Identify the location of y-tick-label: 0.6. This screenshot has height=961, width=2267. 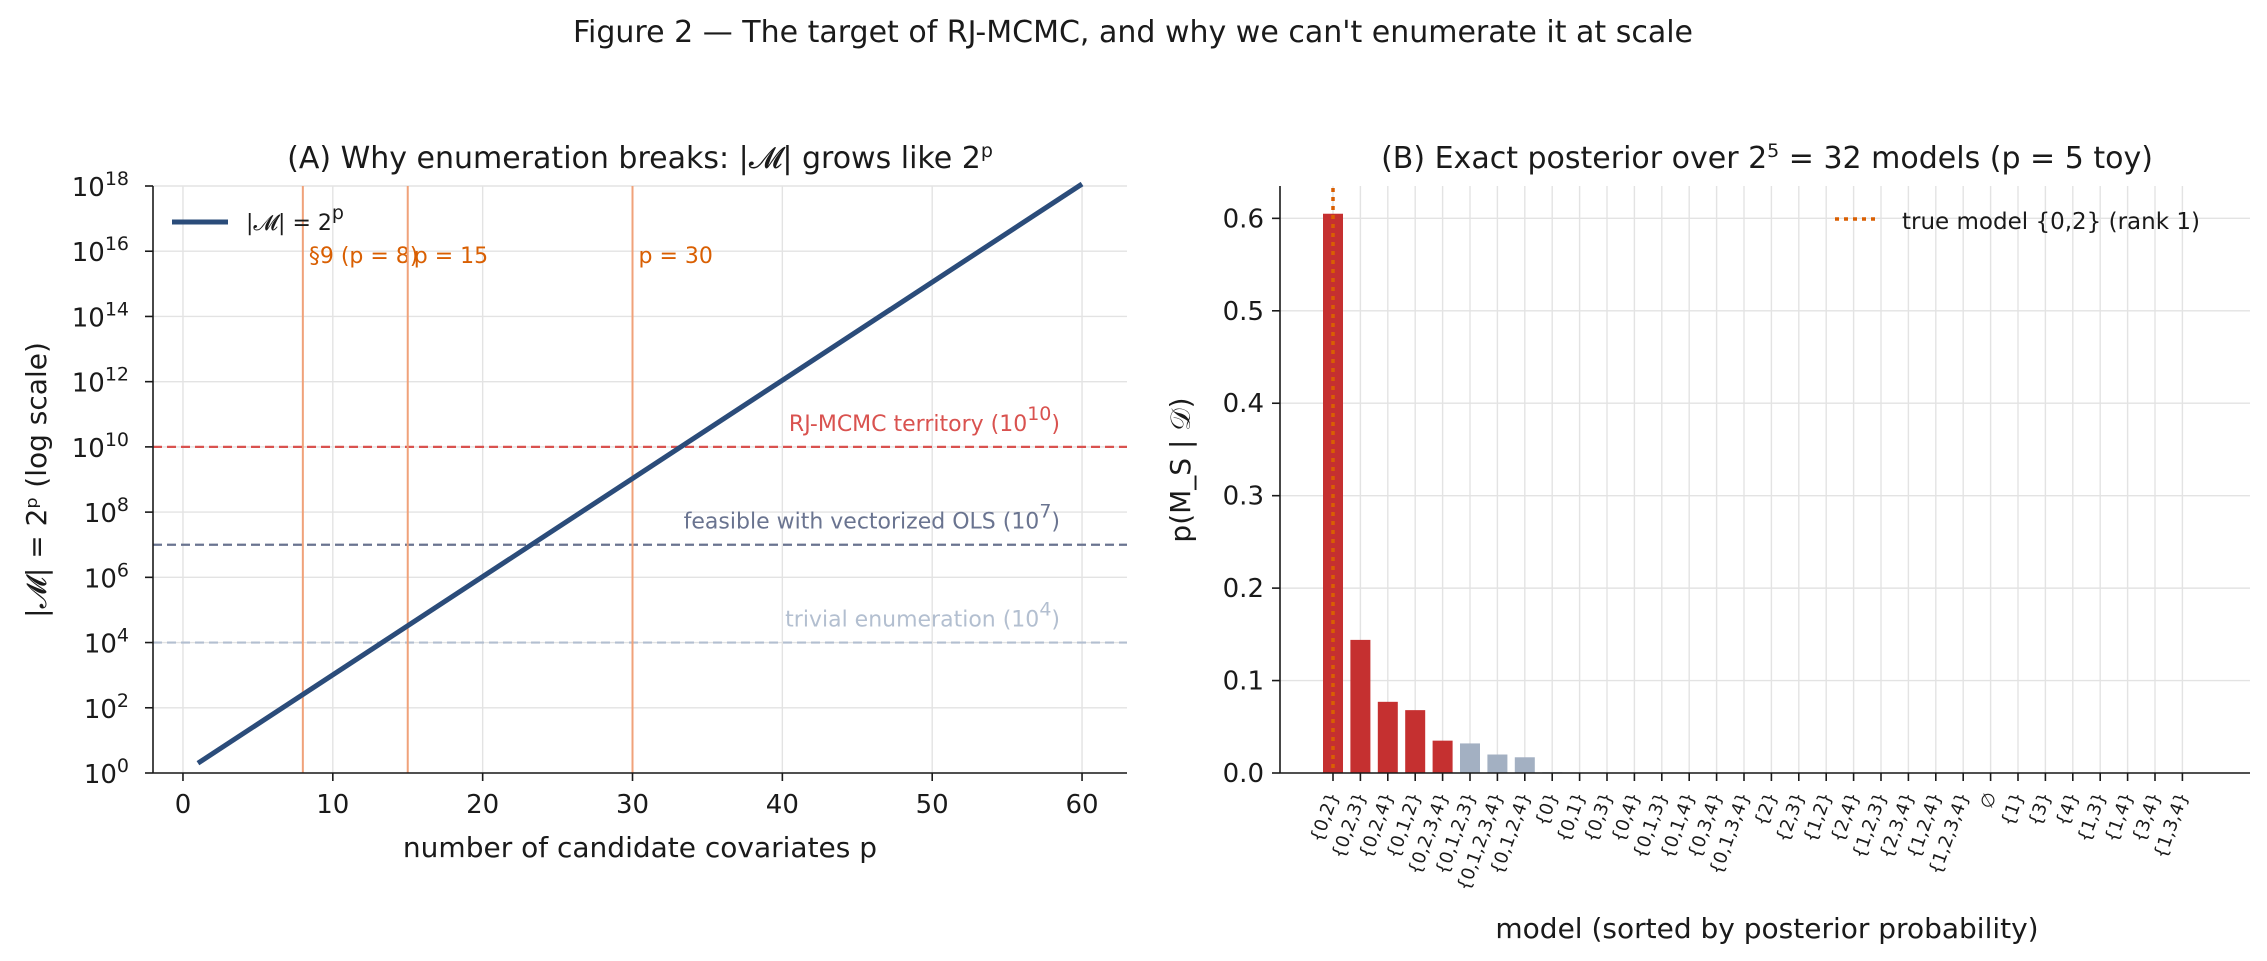
(1243, 219).